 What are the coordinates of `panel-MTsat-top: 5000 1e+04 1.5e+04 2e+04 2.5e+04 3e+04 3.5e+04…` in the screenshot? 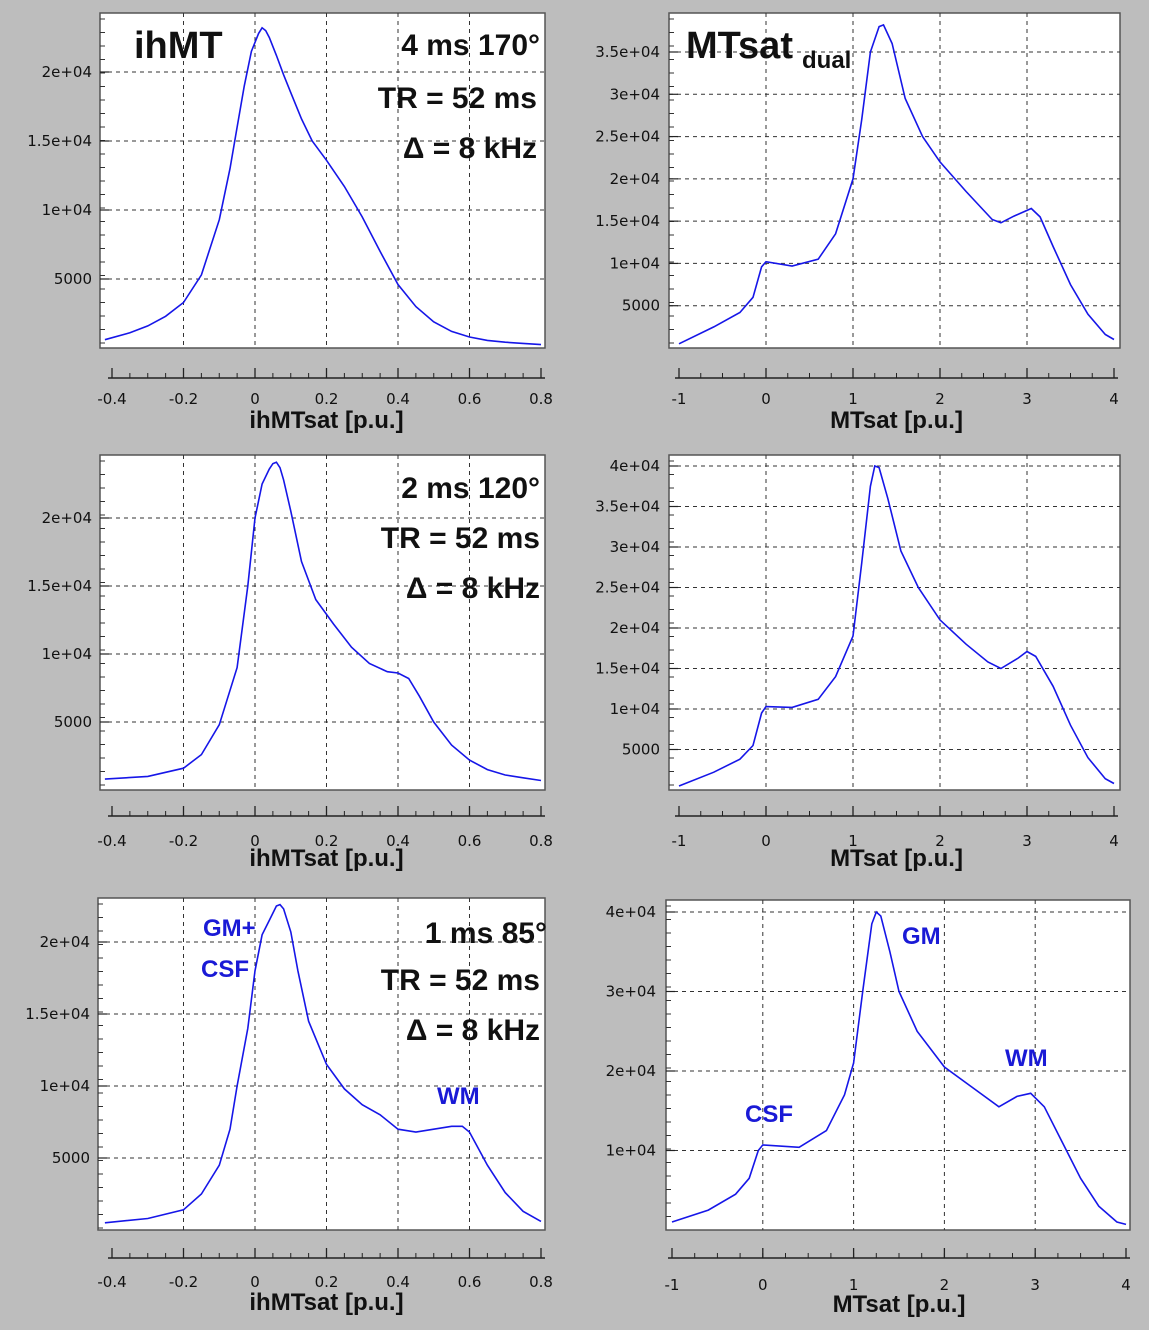 It's located at (858, 223).